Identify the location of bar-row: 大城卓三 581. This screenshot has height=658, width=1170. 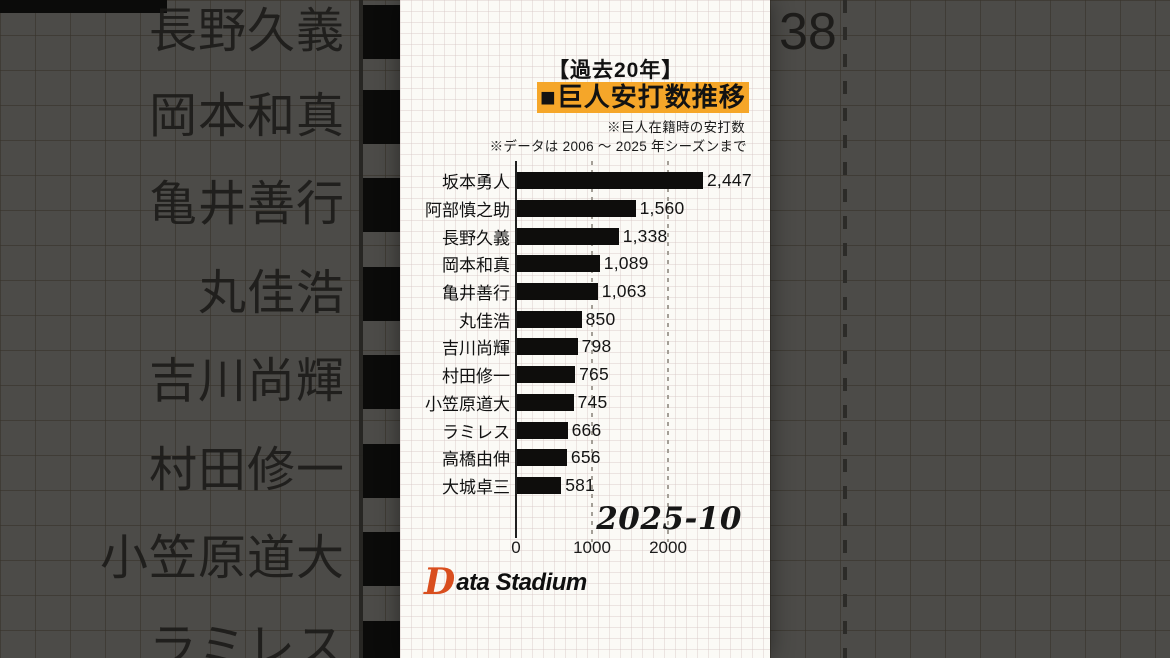
(585, 486).